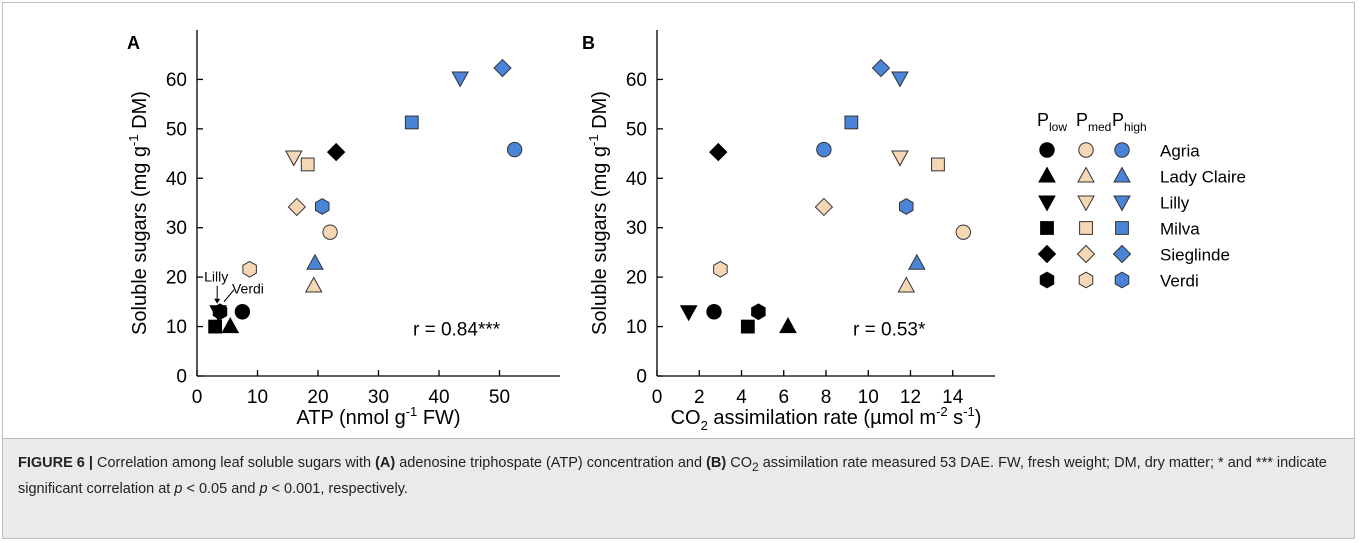 Image resolution: width=1360 pixels, height=543 pixels. I want to click on legend-label-lilly: Lilly, so click(1175, 203).